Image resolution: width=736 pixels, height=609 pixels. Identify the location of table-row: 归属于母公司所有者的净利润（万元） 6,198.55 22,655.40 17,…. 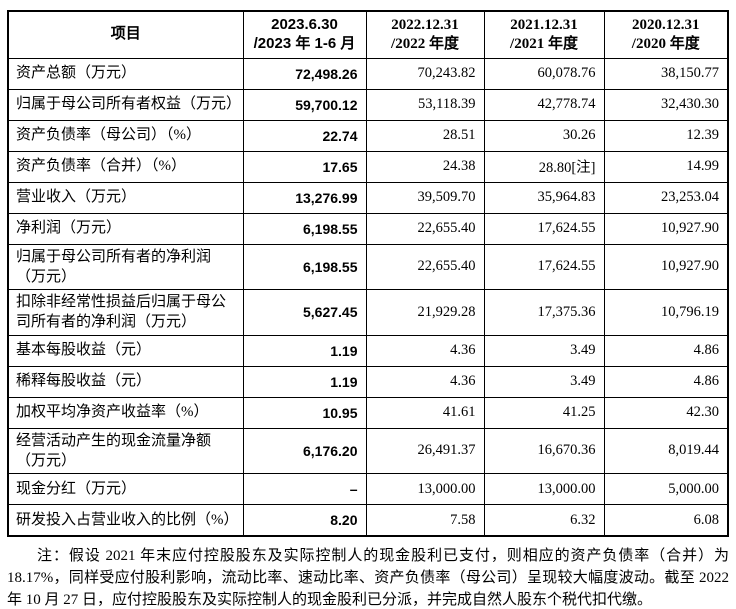
(368, 266).